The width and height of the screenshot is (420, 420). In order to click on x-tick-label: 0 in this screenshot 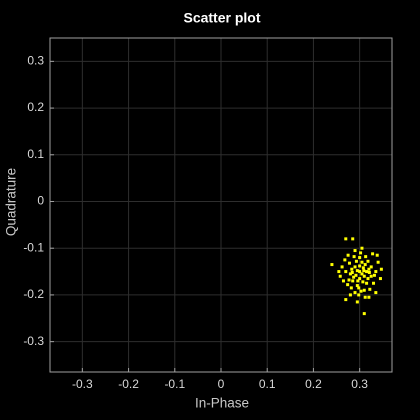, I will do `click(221, 384)`.